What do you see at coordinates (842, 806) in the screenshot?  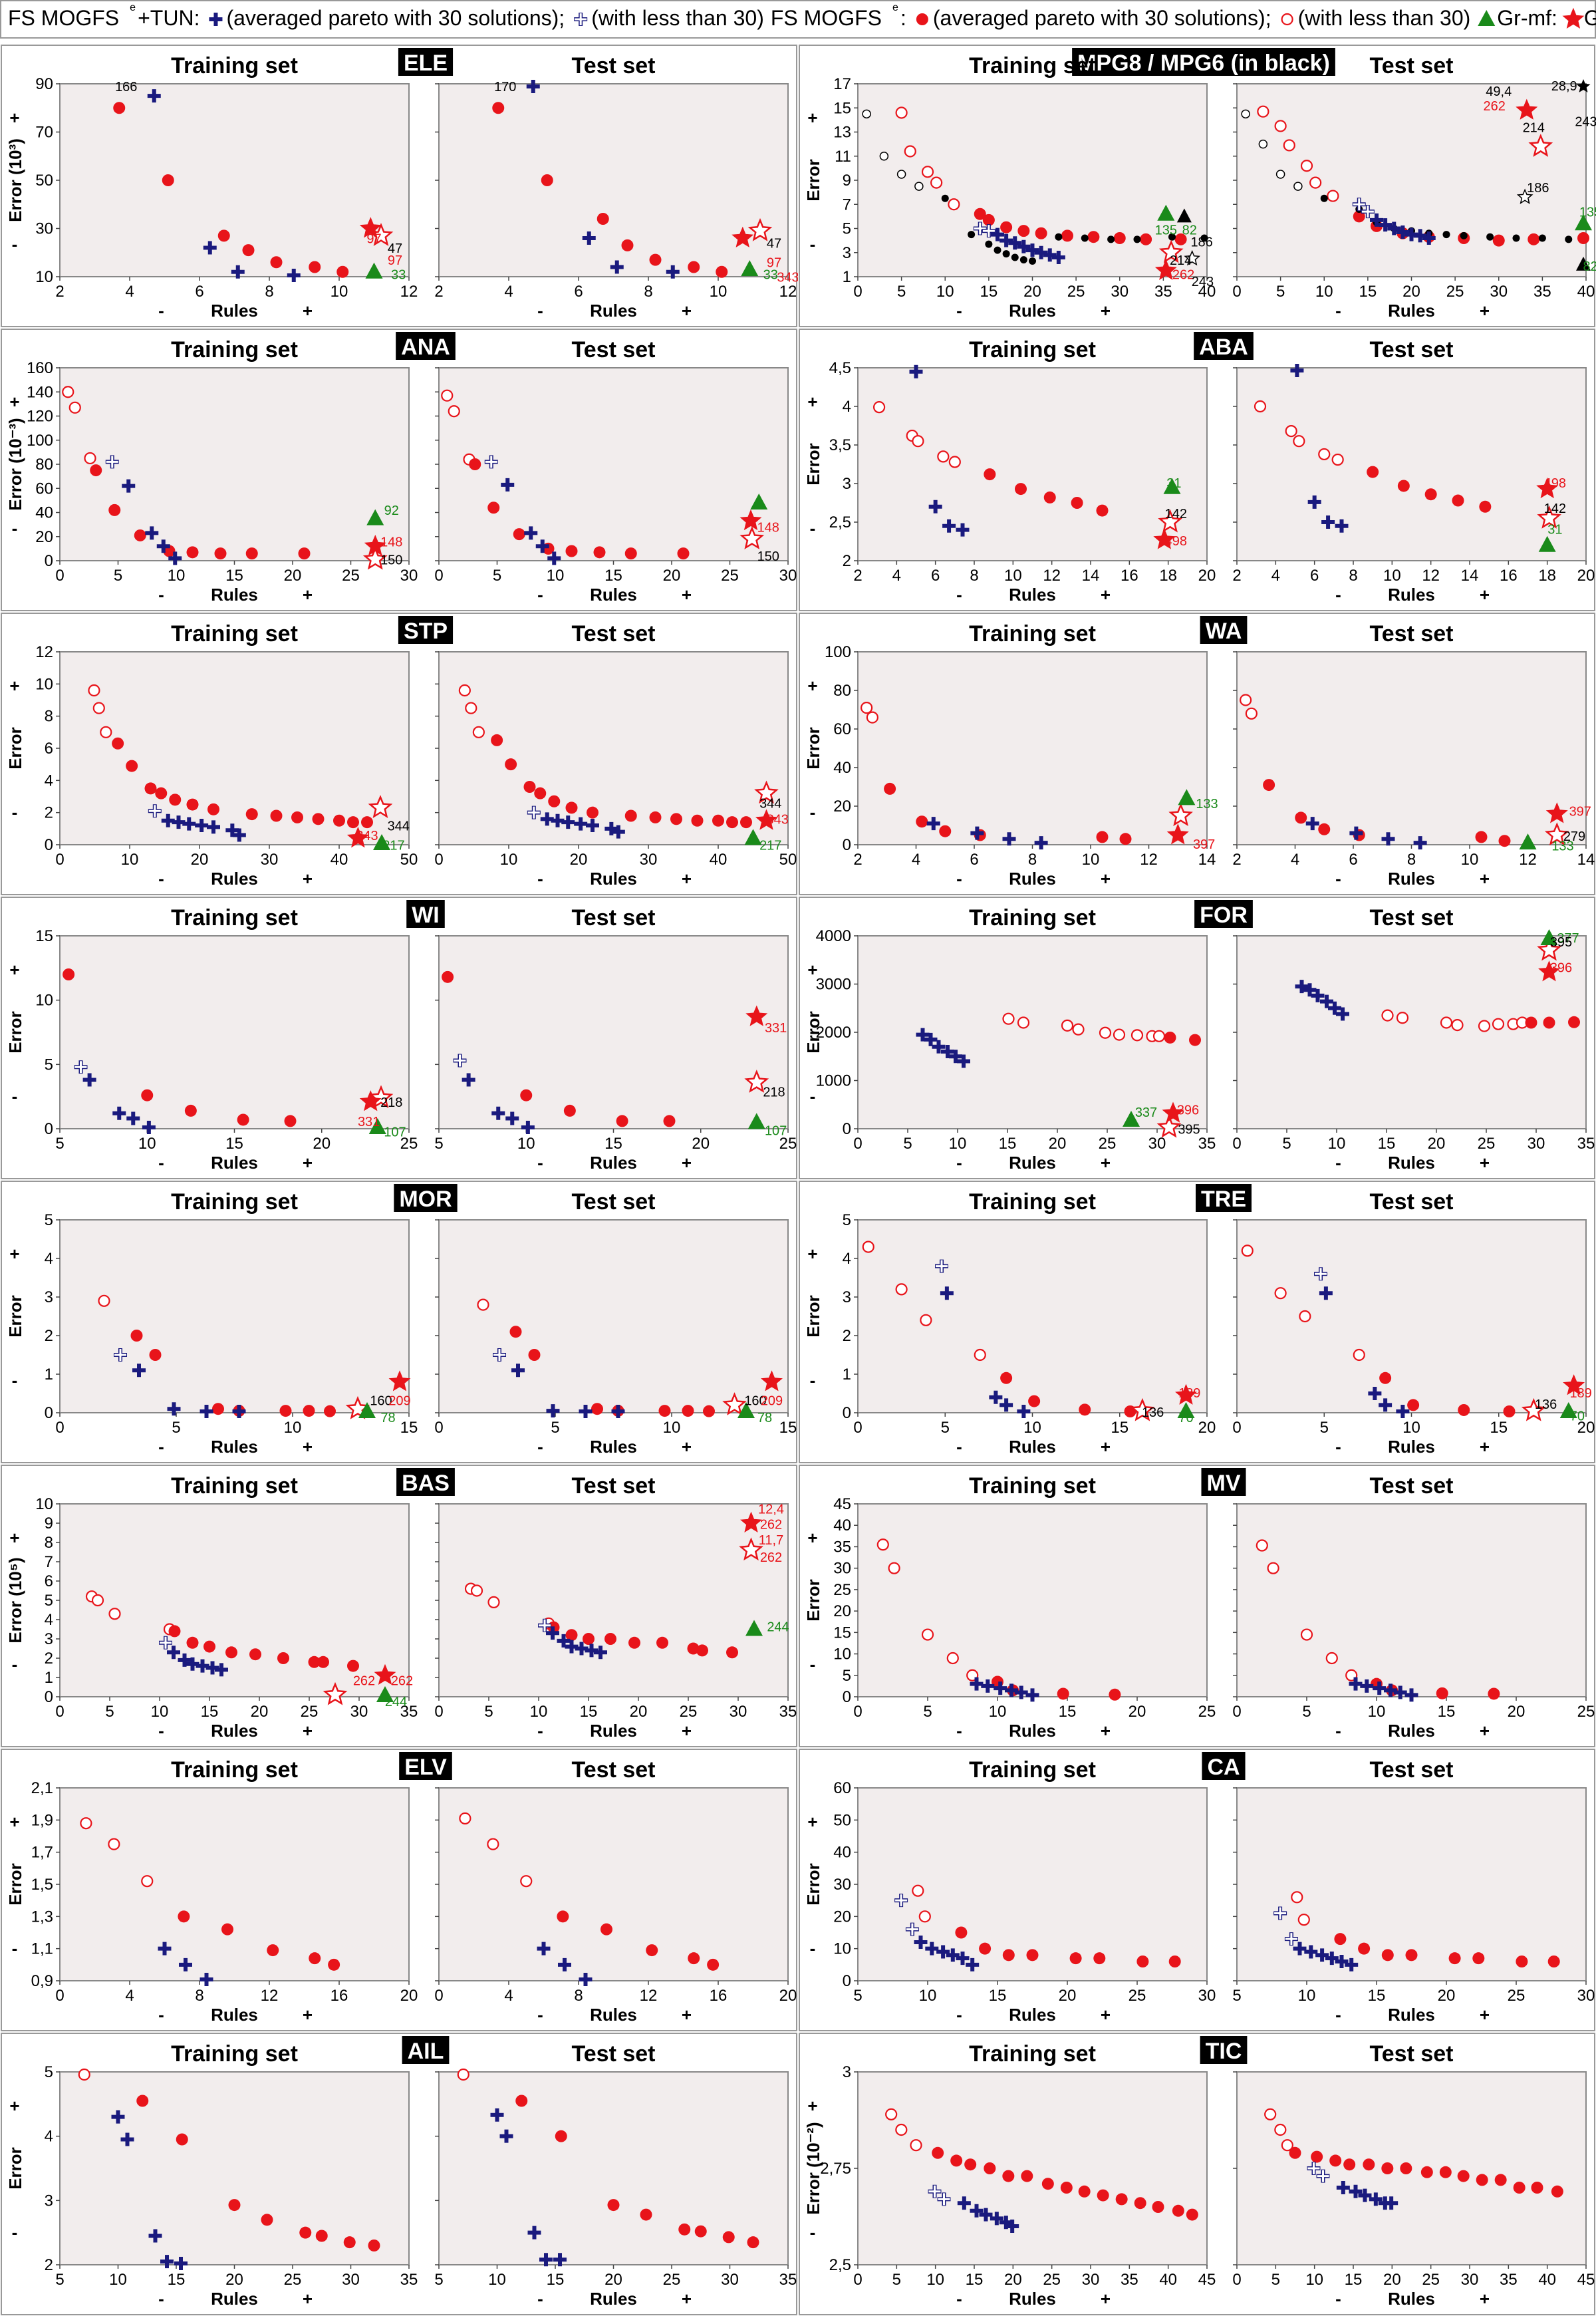 I see `train-ytick-label: 20` at bounding box center [842, 806].